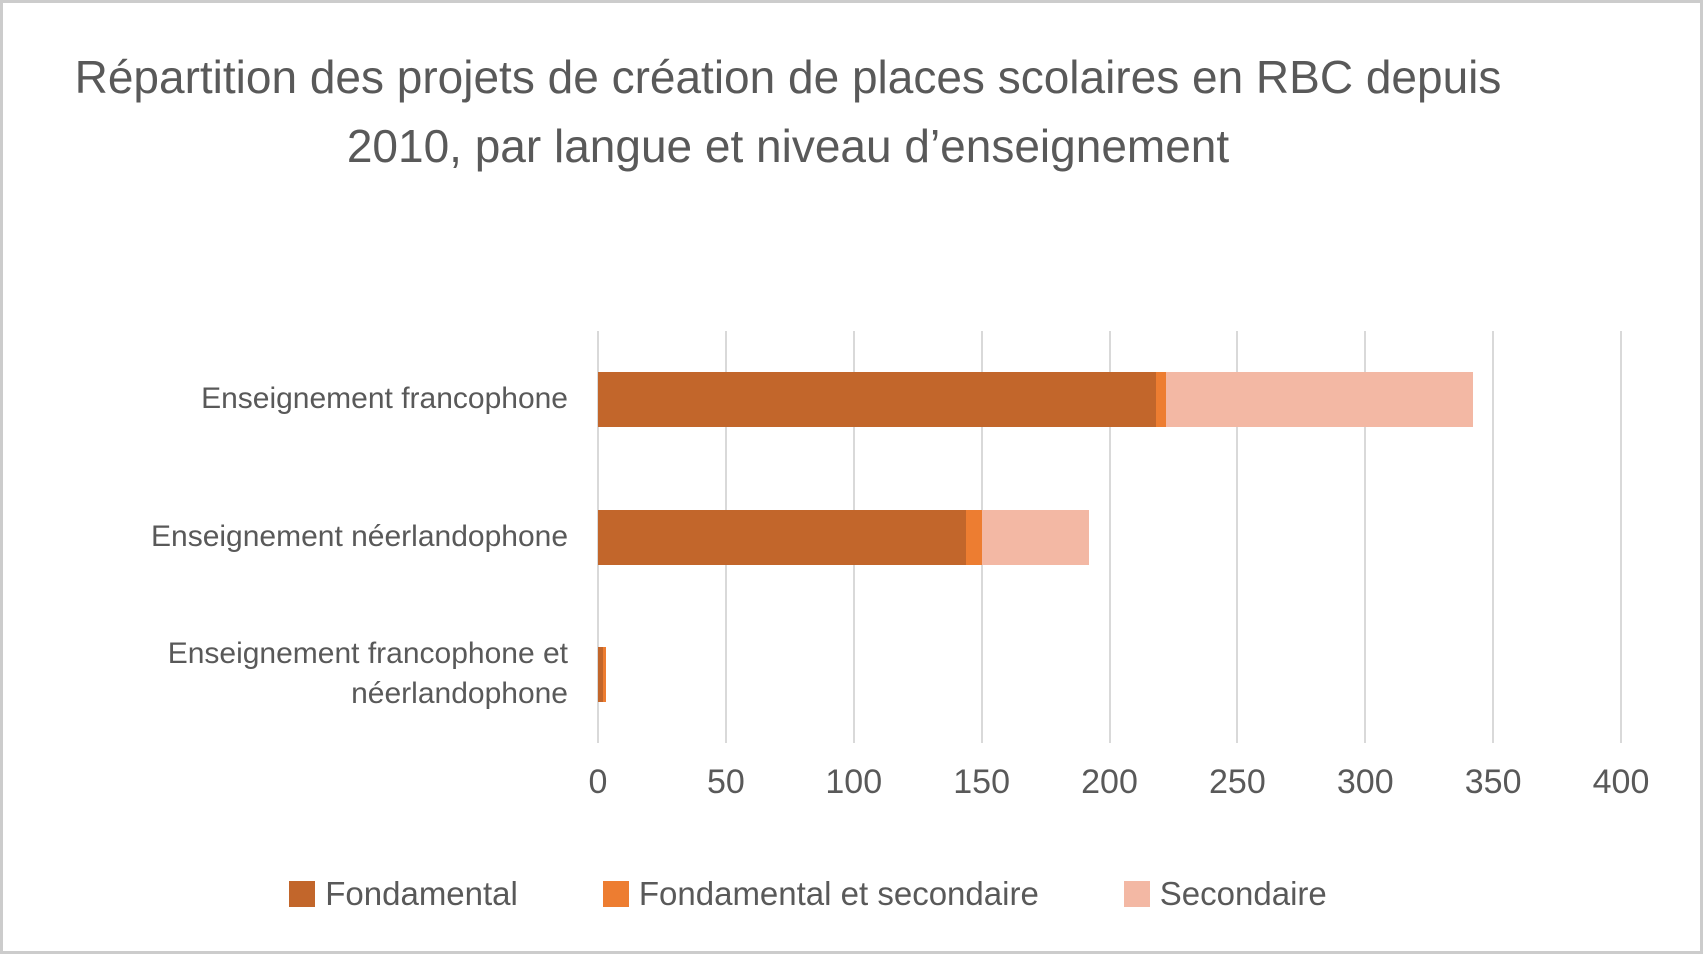 The image size is (1703, 954). I want to click on x-axis-tick-labels: 0 50 100 150 200 250 300 350 400, so click(1119, 785).